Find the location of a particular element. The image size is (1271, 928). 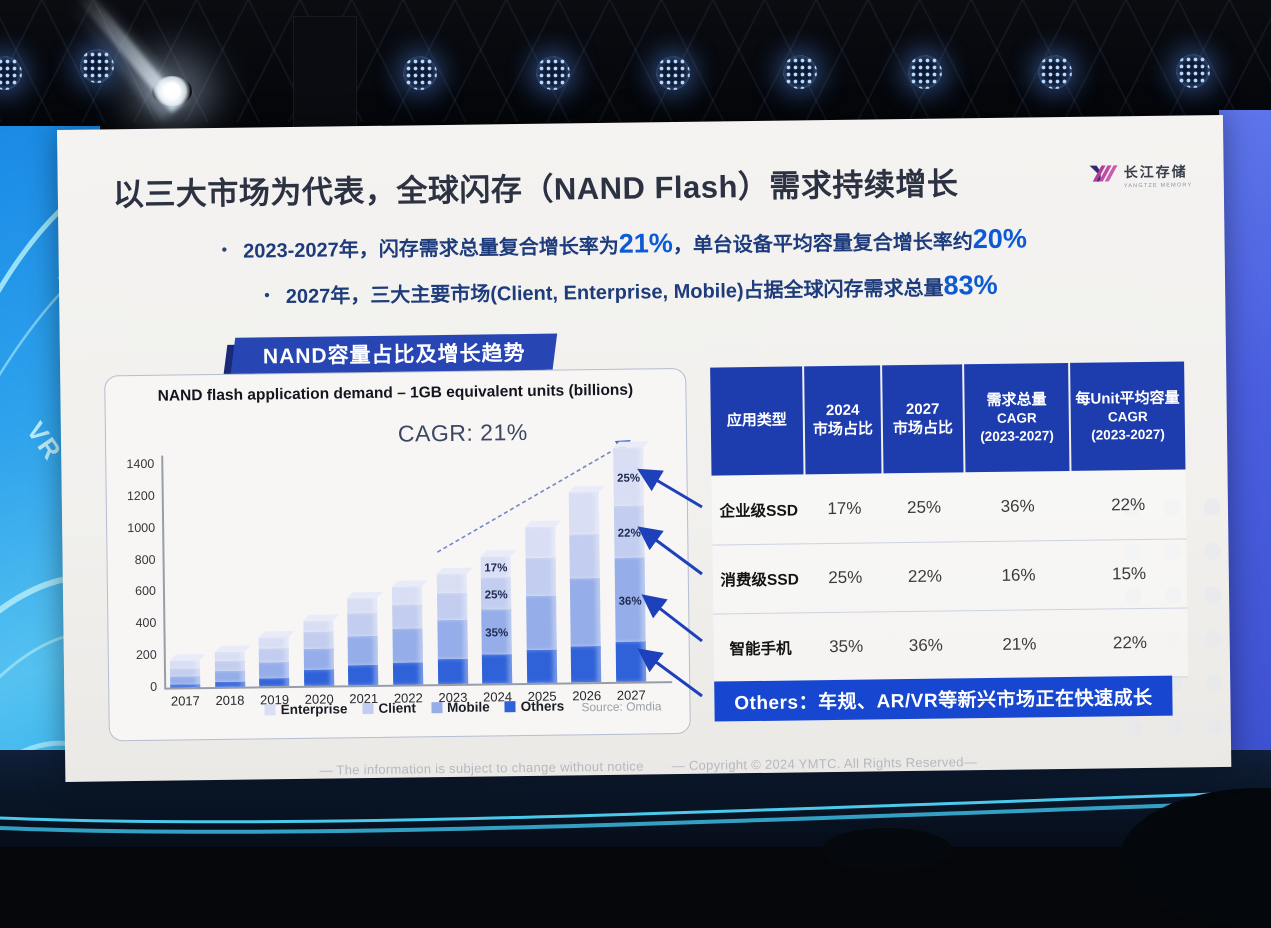

legend-item: Enterprise is located at coordinates (306, 709).